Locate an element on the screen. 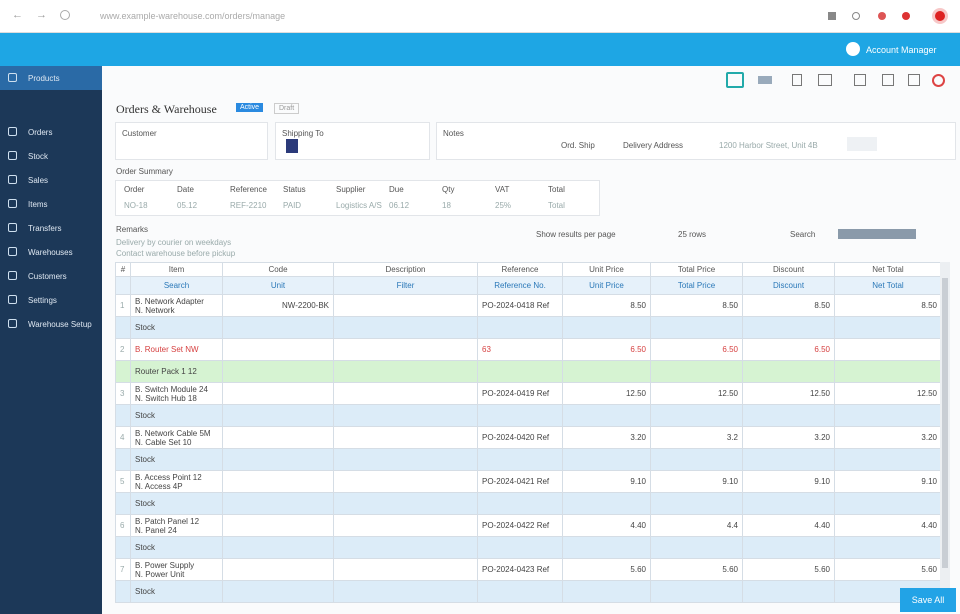 The height and width of the screenshot is (614, 960). paging-select: 25 rows is located at coordinates (692, 234).